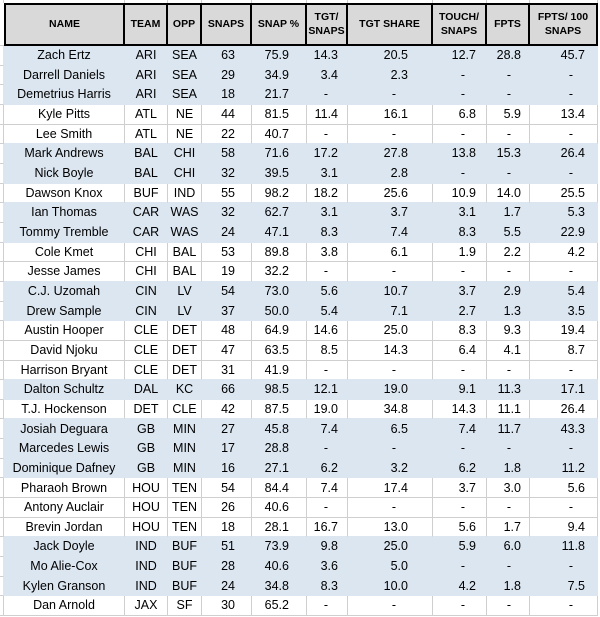  What do you see at coordinates (508, 468) in the screenshot?
I see `cell-fpts: 1.8` at bounding box center [508, 468].